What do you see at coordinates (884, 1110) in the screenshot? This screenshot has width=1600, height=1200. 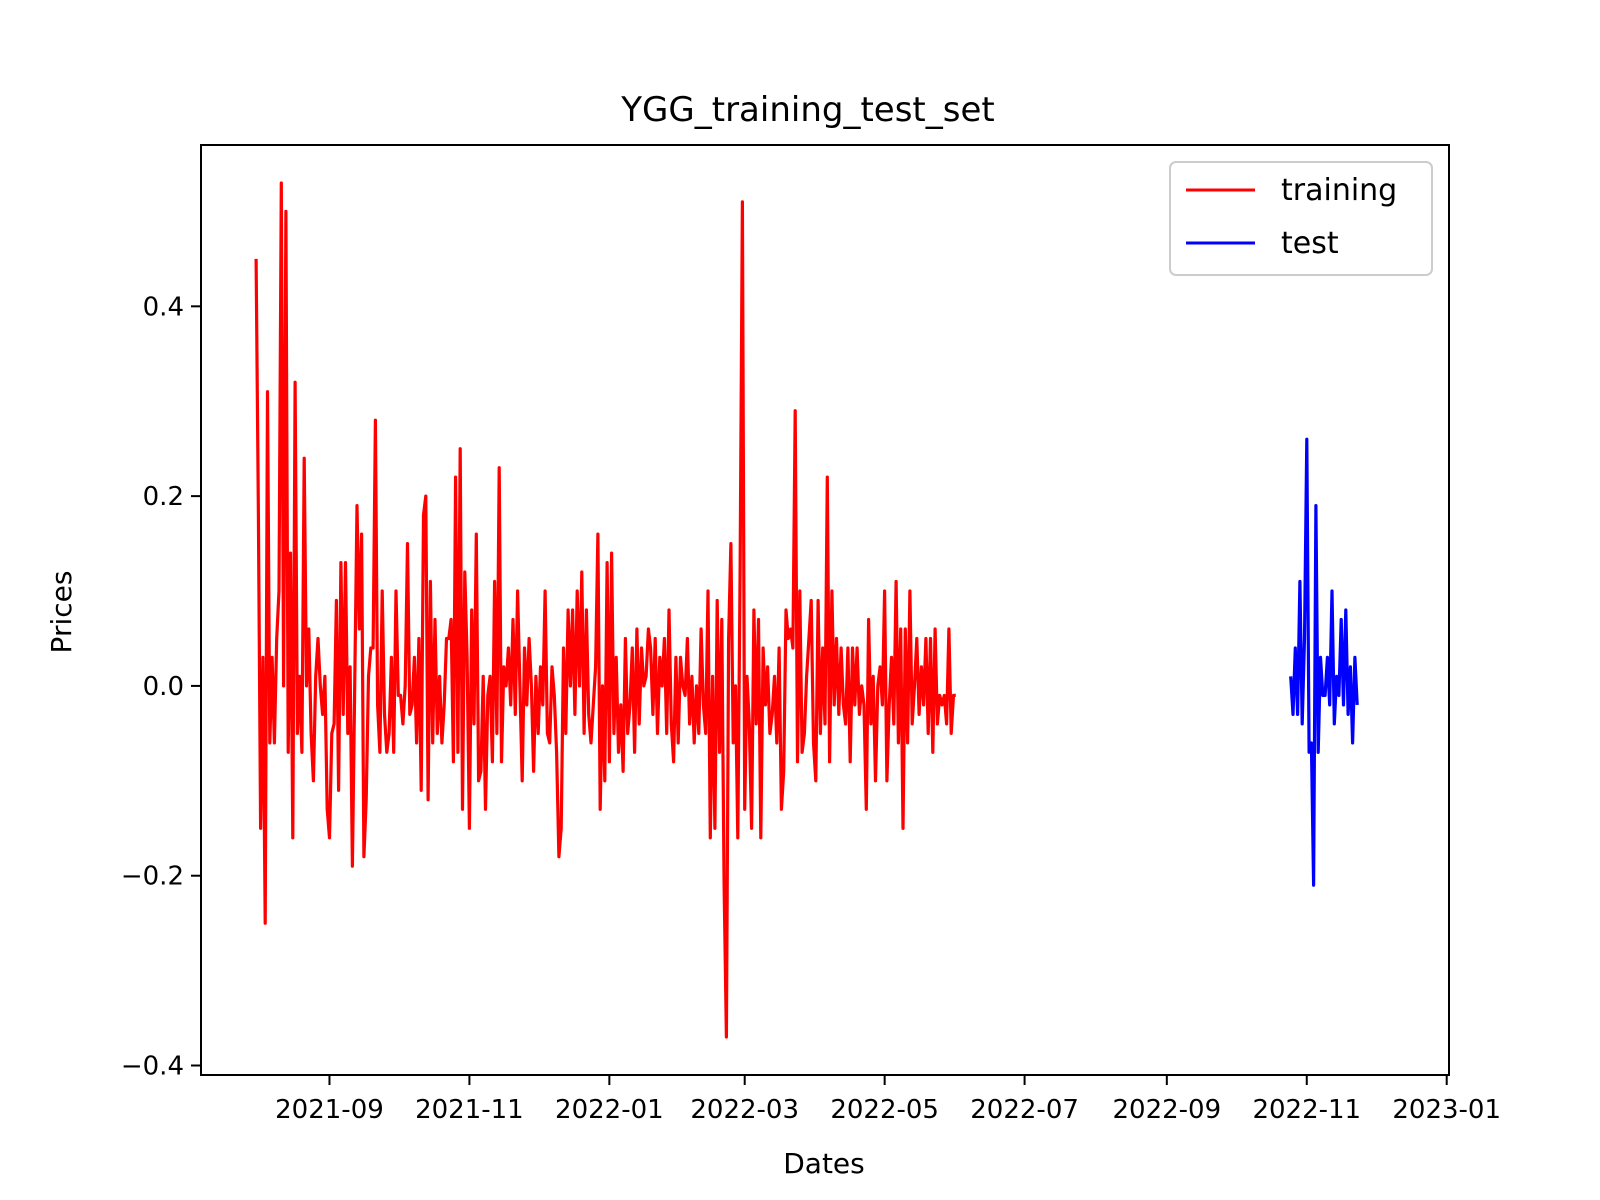 I see `x-tick-label-2022-05: 2022-05` at bounding box center [884, 1110].